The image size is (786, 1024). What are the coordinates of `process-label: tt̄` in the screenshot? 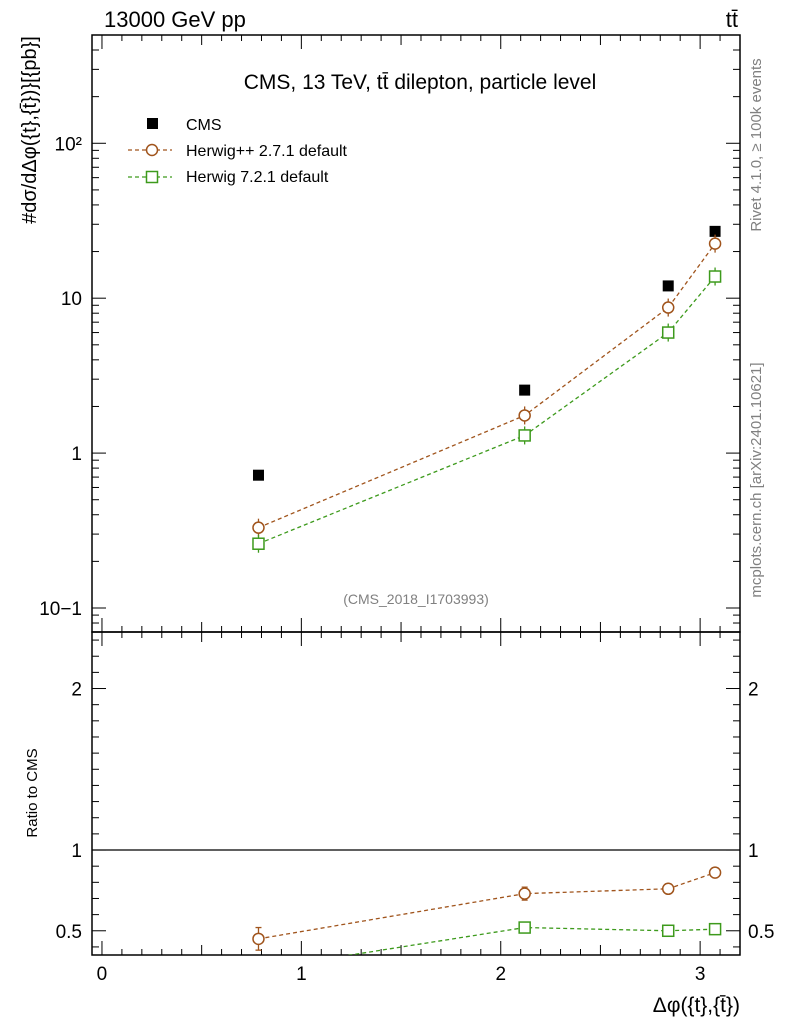 It's located at (732, 19).